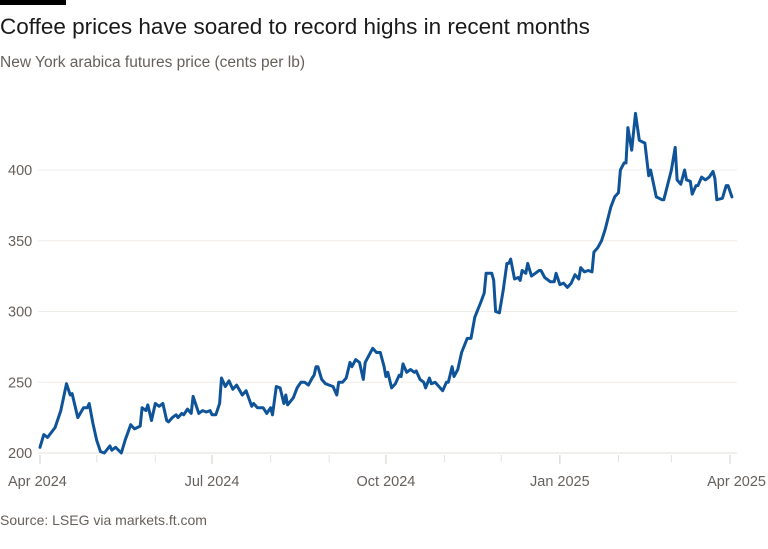 This screenshot has height=549, width=768. I want to click on y-tick-label: 350, so click(20, 242).